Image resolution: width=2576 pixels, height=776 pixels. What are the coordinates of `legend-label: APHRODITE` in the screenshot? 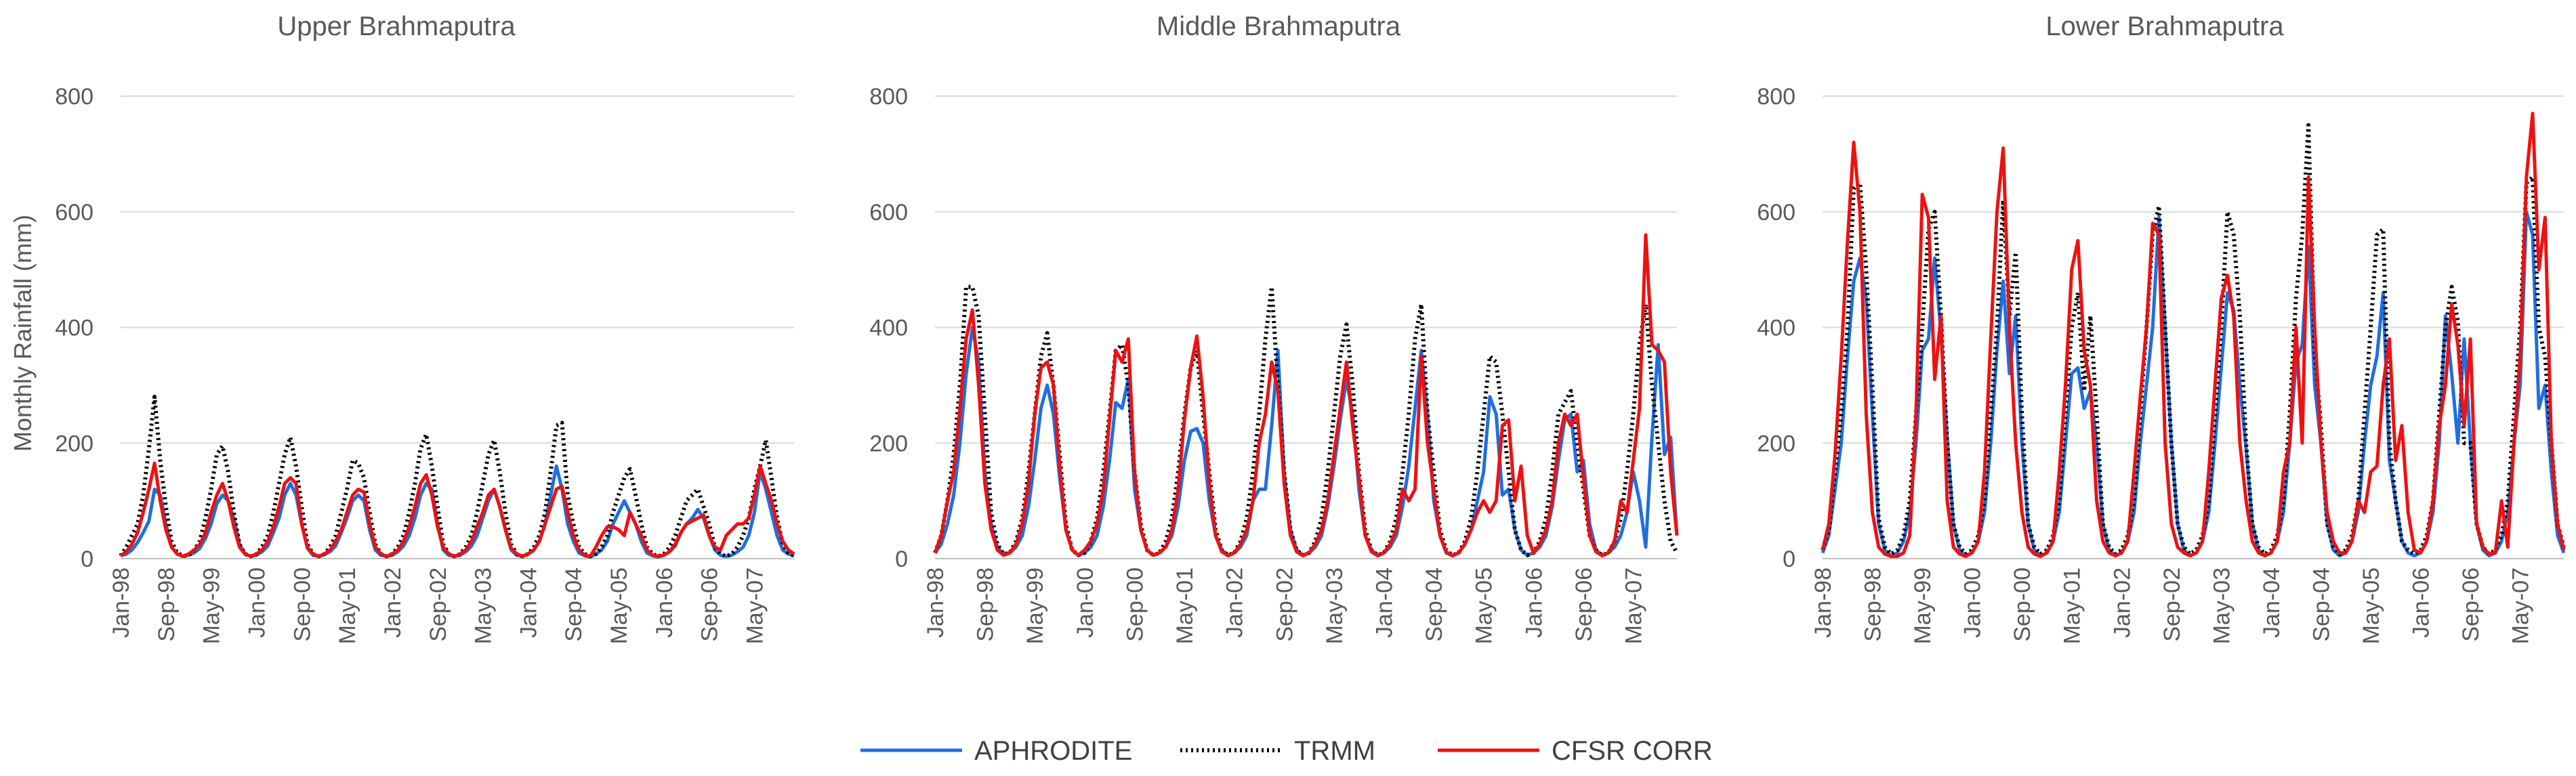 It's located at (1053, 751).